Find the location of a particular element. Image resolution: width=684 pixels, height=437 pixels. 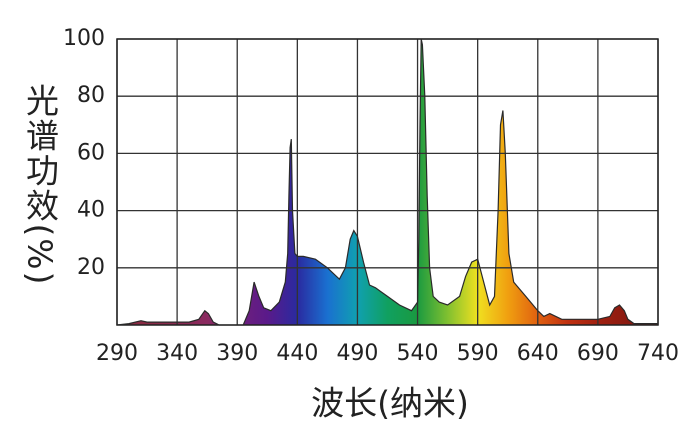

y-tick-label: 80 is located at coordinates (91, 95).